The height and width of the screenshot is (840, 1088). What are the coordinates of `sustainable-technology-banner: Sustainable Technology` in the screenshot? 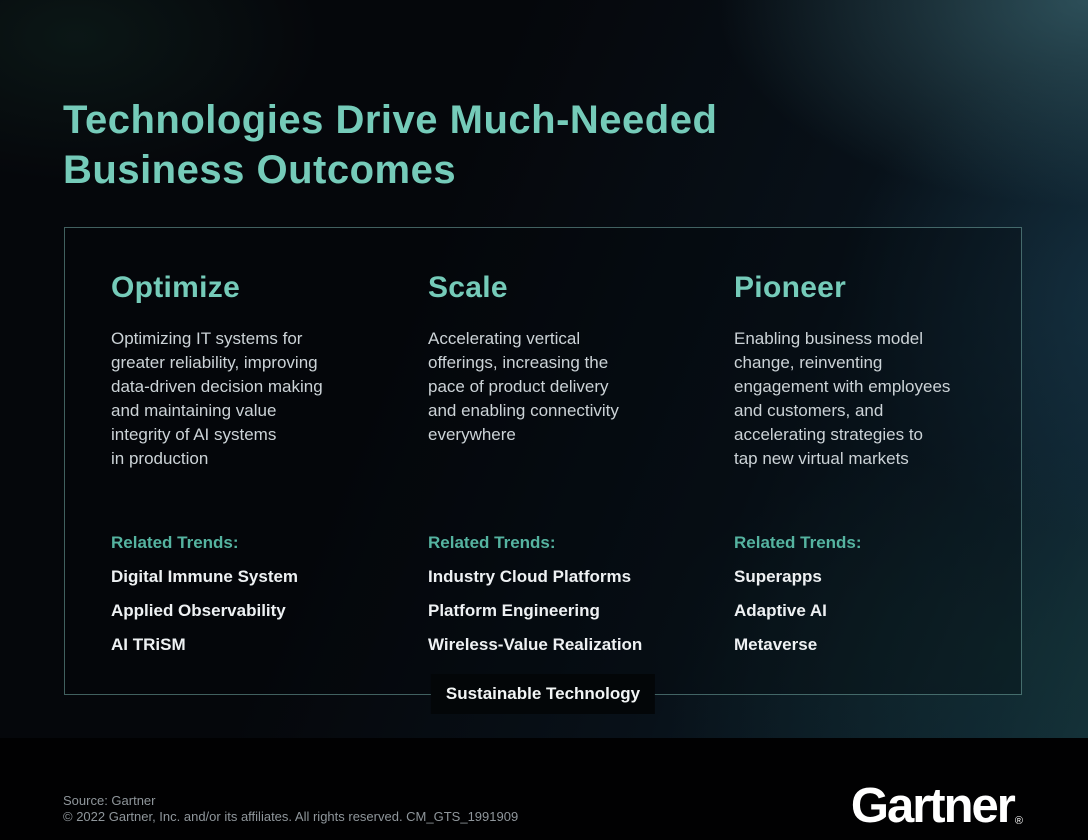 It's located at (543, 694).